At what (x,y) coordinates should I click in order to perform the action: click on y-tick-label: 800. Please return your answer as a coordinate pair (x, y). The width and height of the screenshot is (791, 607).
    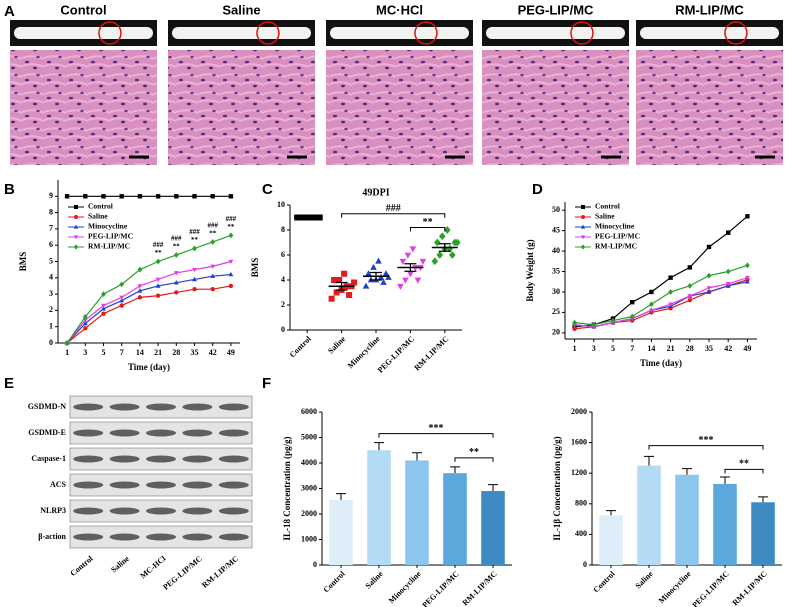
    Looking at the image, I should click on (581, 503).